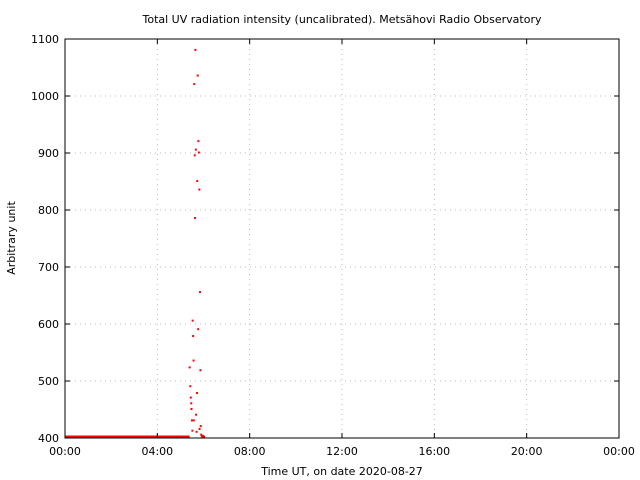 Image resolution: width=640 pixels, height=480 pixels. Describe the element at coordinates (434, 451) in the screenshot. I see `x-tick-label: 16:00` at that location.